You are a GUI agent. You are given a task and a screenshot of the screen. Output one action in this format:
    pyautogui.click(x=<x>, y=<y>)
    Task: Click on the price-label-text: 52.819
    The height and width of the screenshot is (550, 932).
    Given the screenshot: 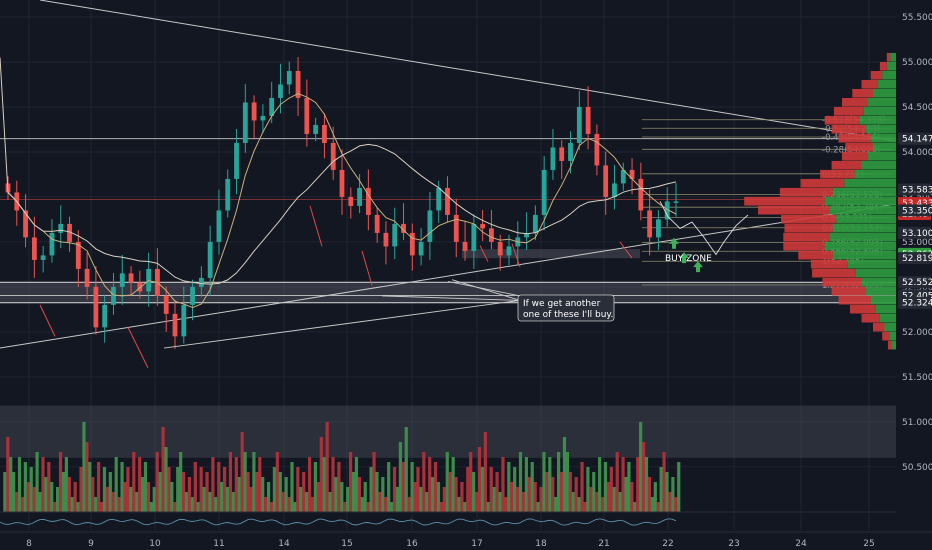 What is the action you would take?
    pyautogui.click(x=917, y=259)
    